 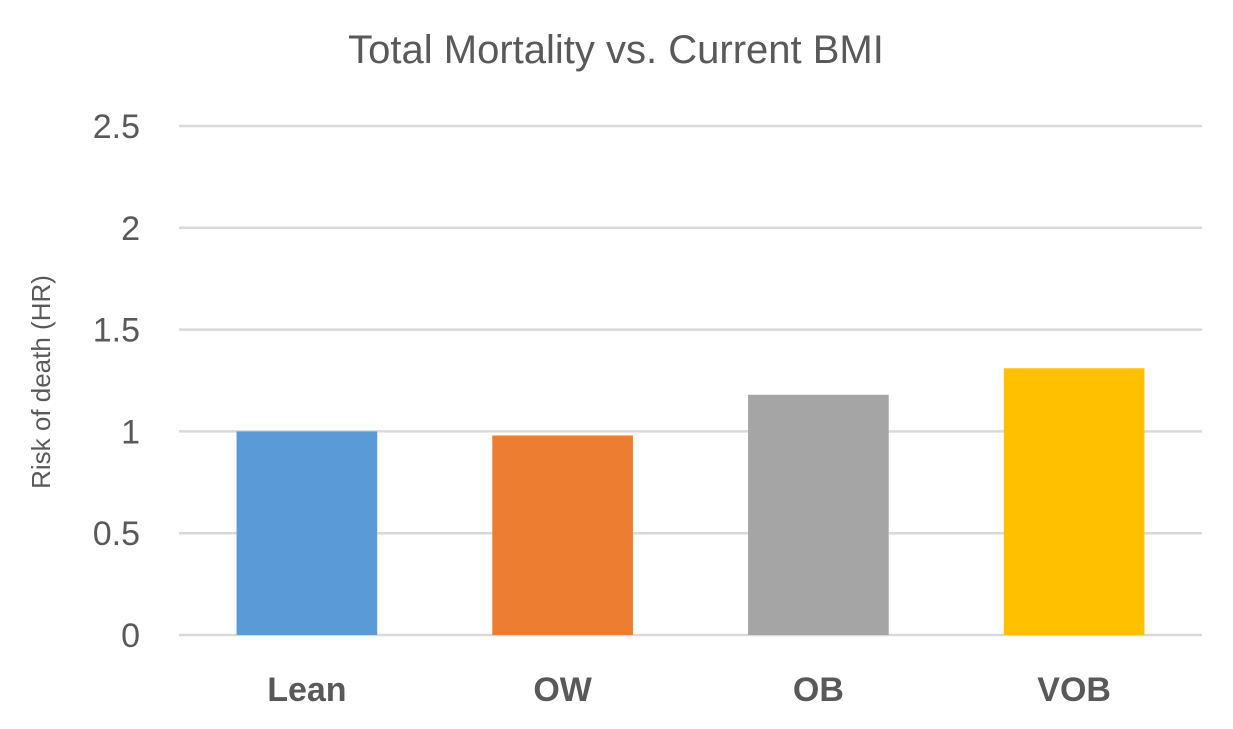 I want to click on x-tick-label: OW, so click(x=562, y=690).